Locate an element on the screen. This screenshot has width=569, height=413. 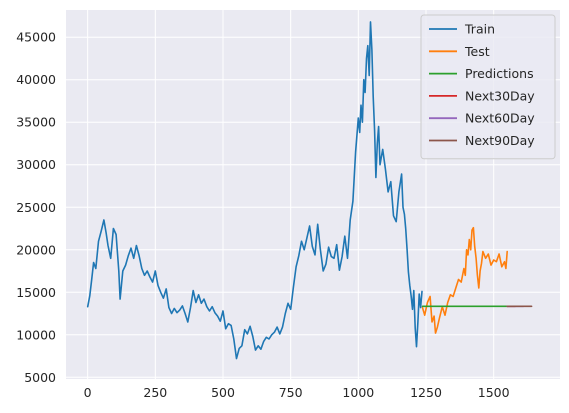
y-tick-label: 45000 is located at coordinates (36, 37).